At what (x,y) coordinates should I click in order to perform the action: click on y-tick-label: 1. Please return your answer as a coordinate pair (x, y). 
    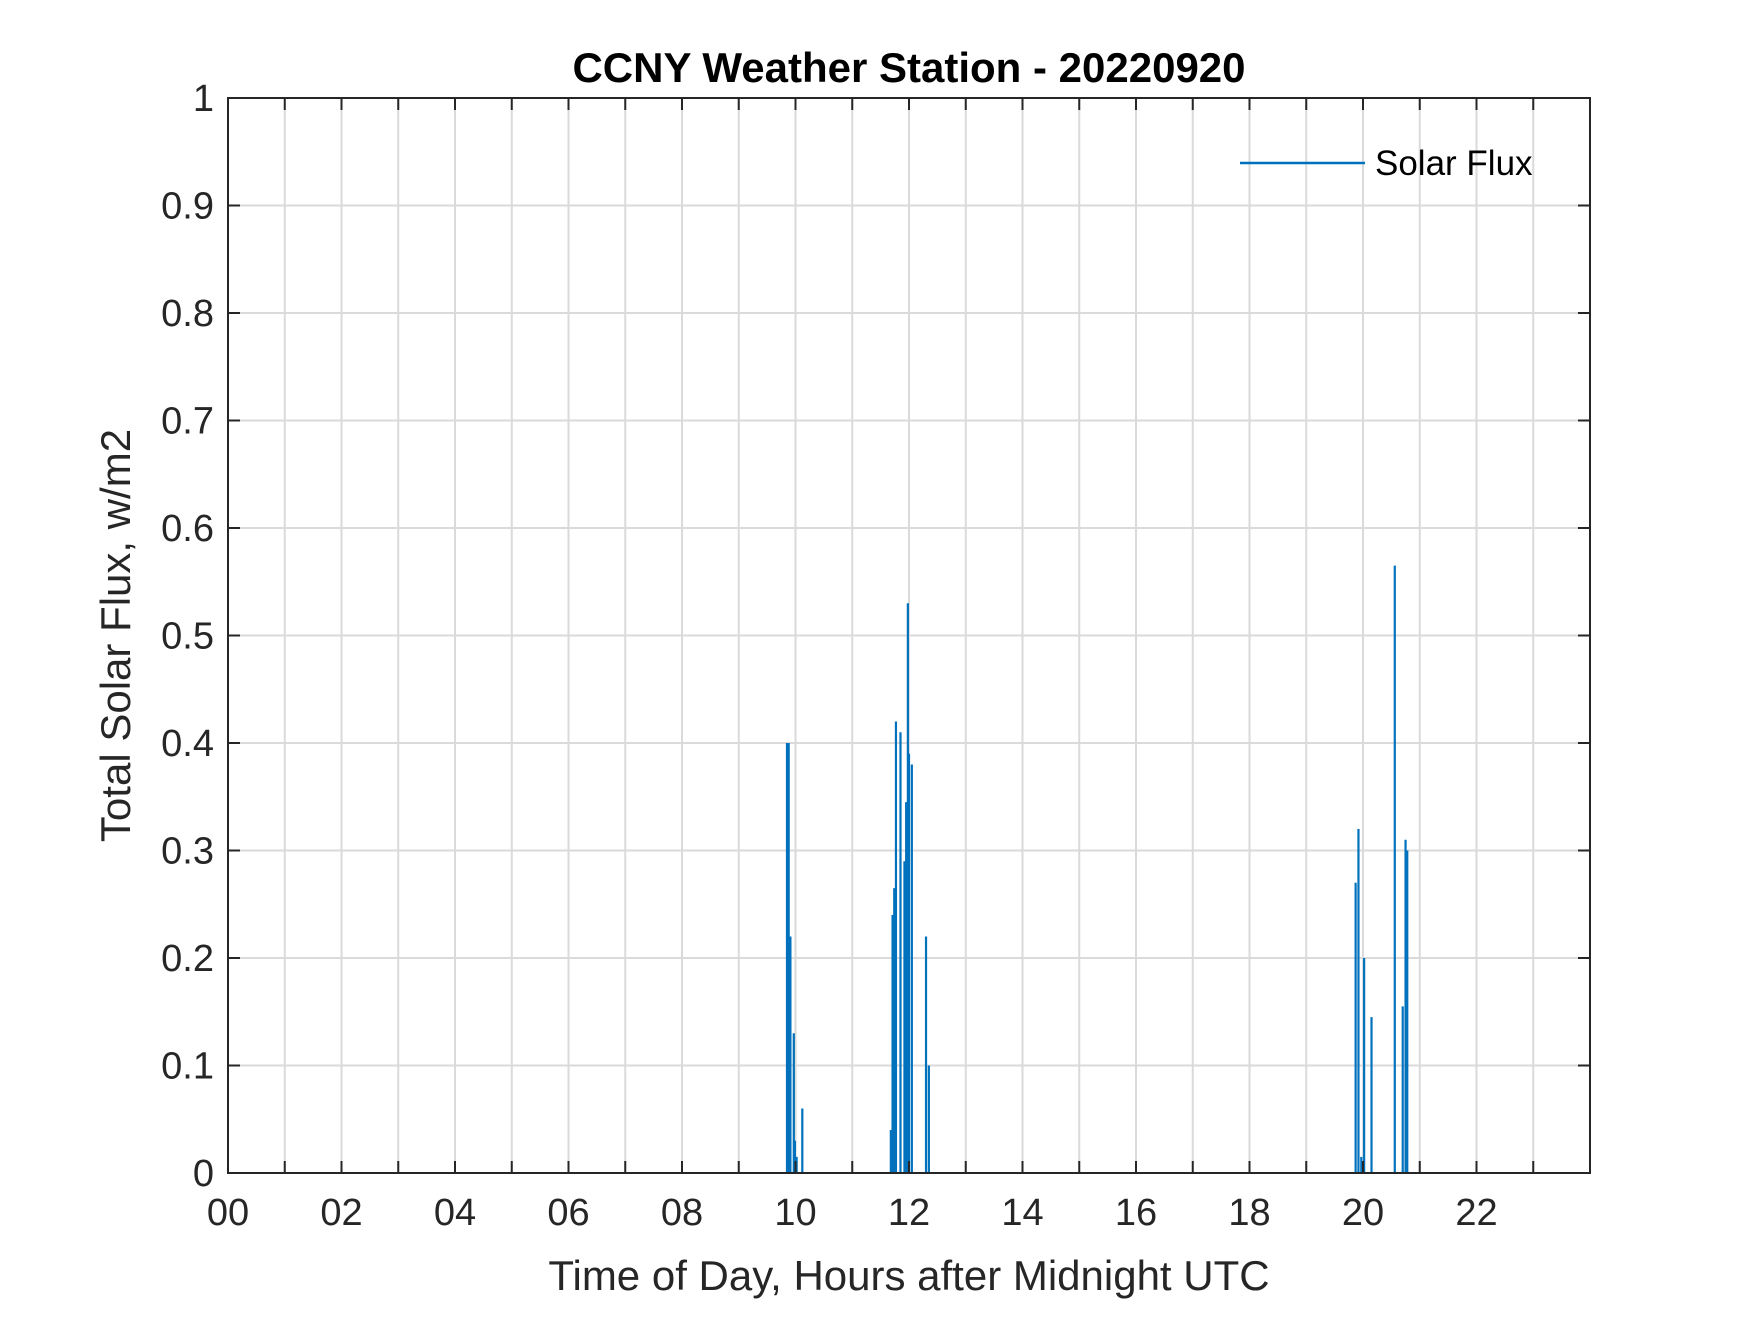
    Looking at the image, I should click on (203, 99).